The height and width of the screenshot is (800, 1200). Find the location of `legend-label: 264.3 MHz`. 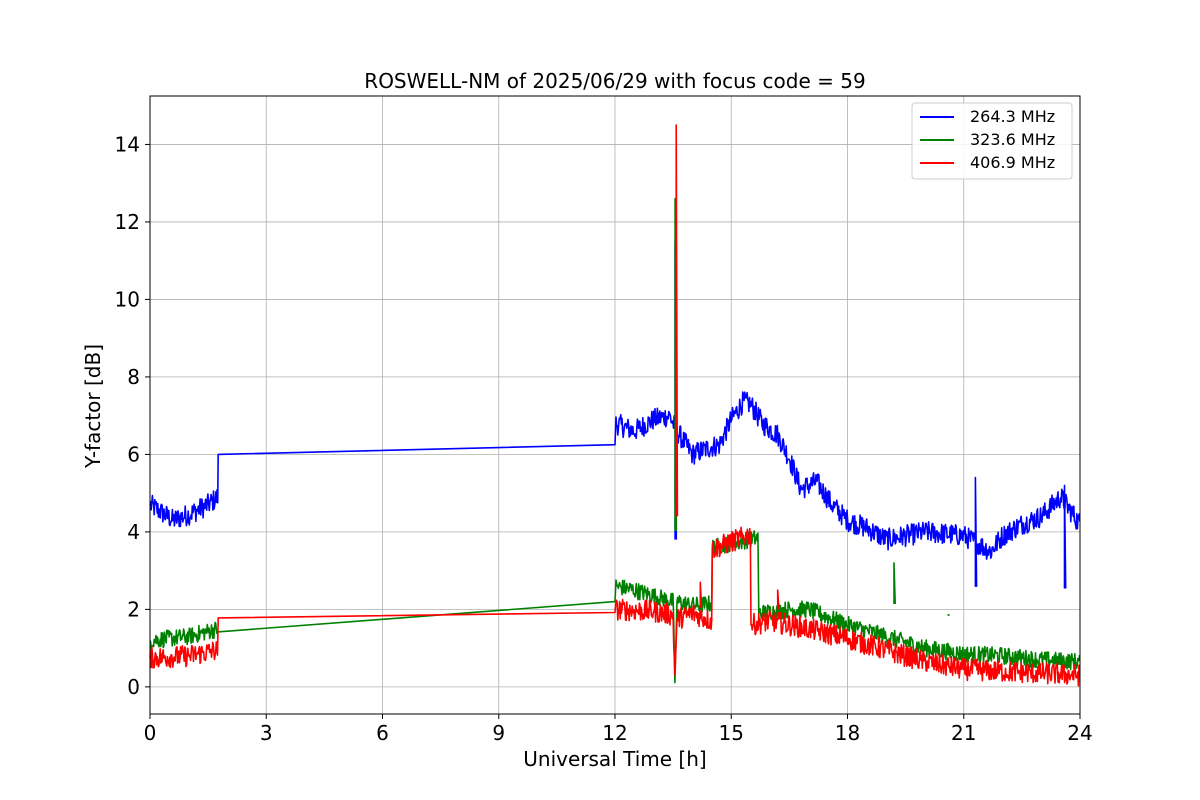

legend-label: 264.3 MHz is located at coordinates (1012, 116).